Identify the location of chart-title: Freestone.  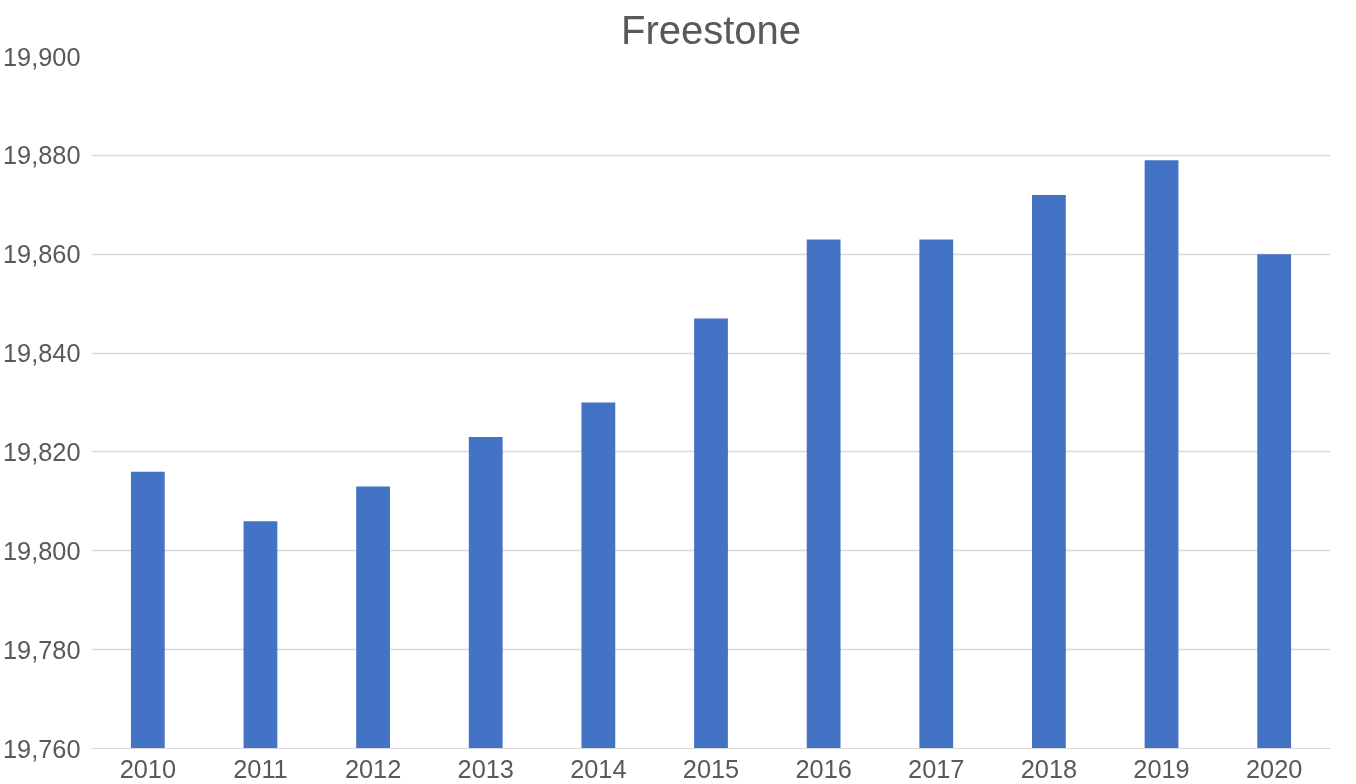
(711, 29).